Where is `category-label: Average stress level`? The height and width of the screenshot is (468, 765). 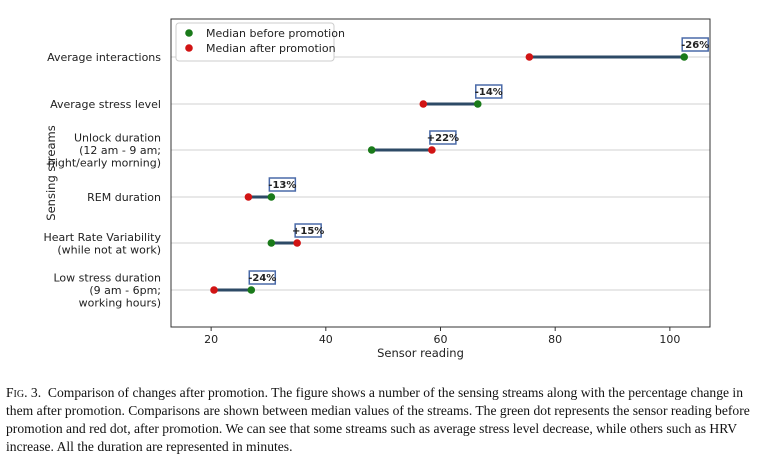 category-label: Average stress level is located at coordinates (105, 104).